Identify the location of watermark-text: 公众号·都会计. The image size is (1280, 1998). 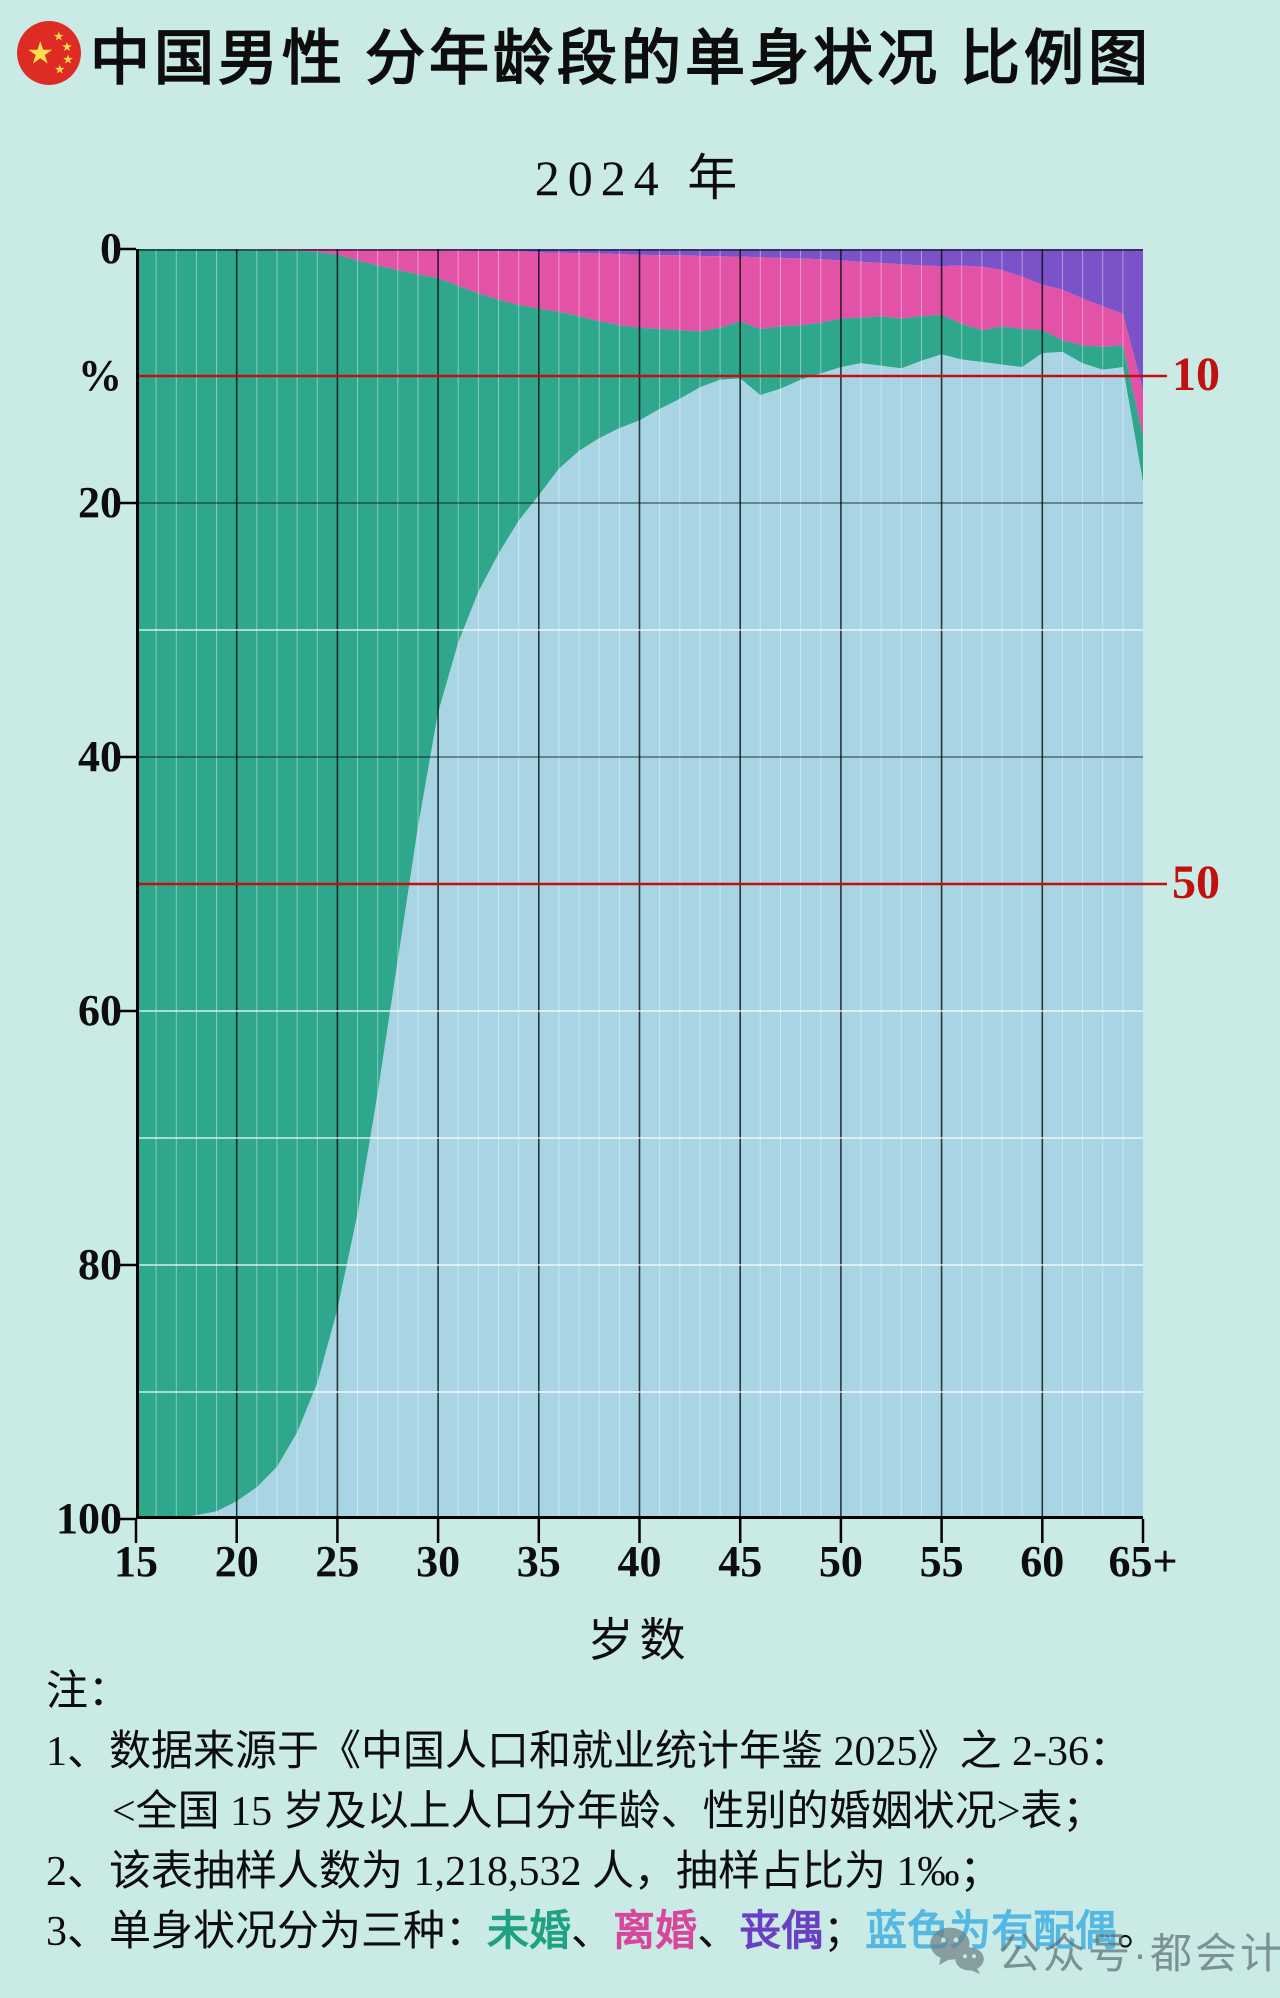
(1139, 1953).